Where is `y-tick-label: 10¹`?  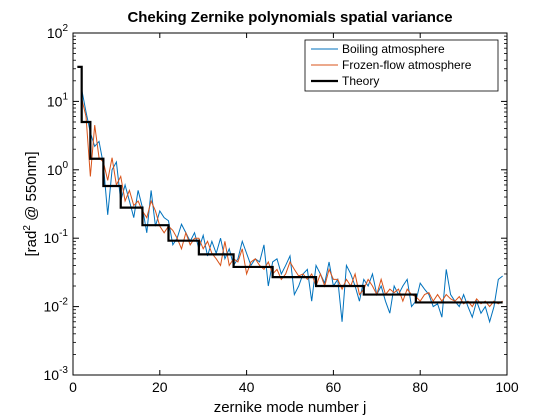
y-tick-label: 10¹ is located at coordinates (58, 100).